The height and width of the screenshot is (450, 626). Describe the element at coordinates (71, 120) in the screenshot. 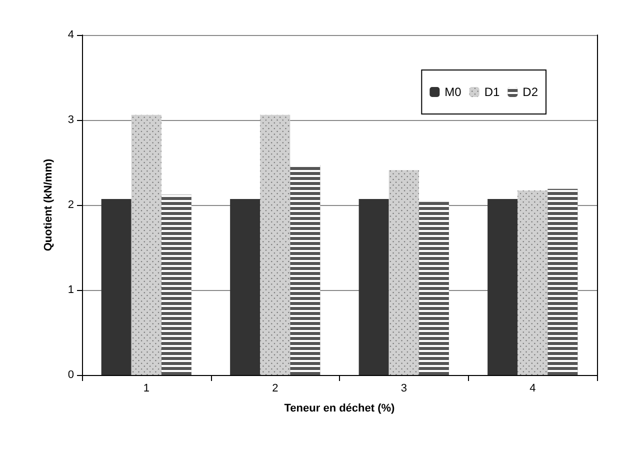

I see `y-tick-label: 3` at that location.